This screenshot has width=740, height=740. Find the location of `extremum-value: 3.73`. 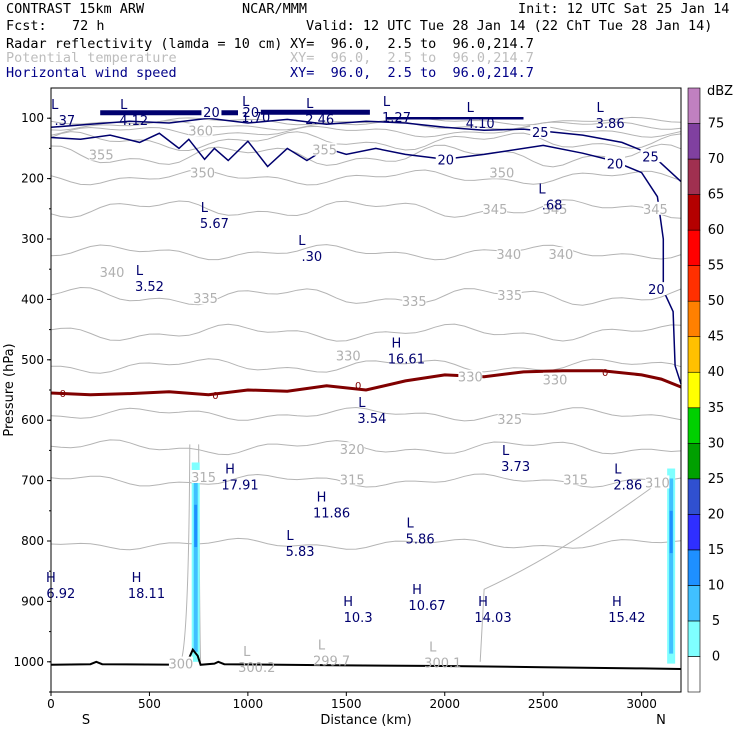

extremum-value: 3.73 is located at coordinates (515, 467).